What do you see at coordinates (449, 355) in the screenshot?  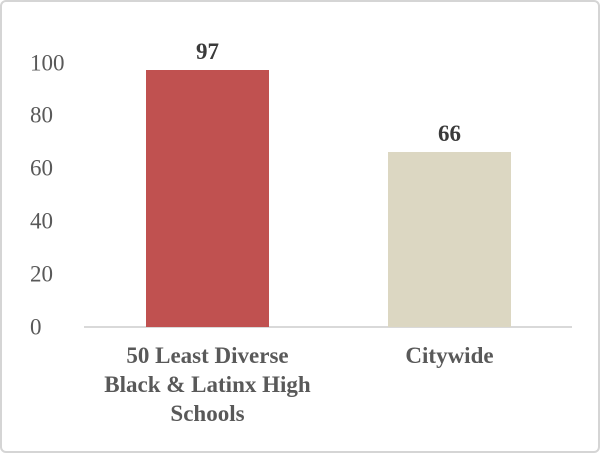 I see `x-axis-label-citywide: Citywide` at bounding box center [449, 355].